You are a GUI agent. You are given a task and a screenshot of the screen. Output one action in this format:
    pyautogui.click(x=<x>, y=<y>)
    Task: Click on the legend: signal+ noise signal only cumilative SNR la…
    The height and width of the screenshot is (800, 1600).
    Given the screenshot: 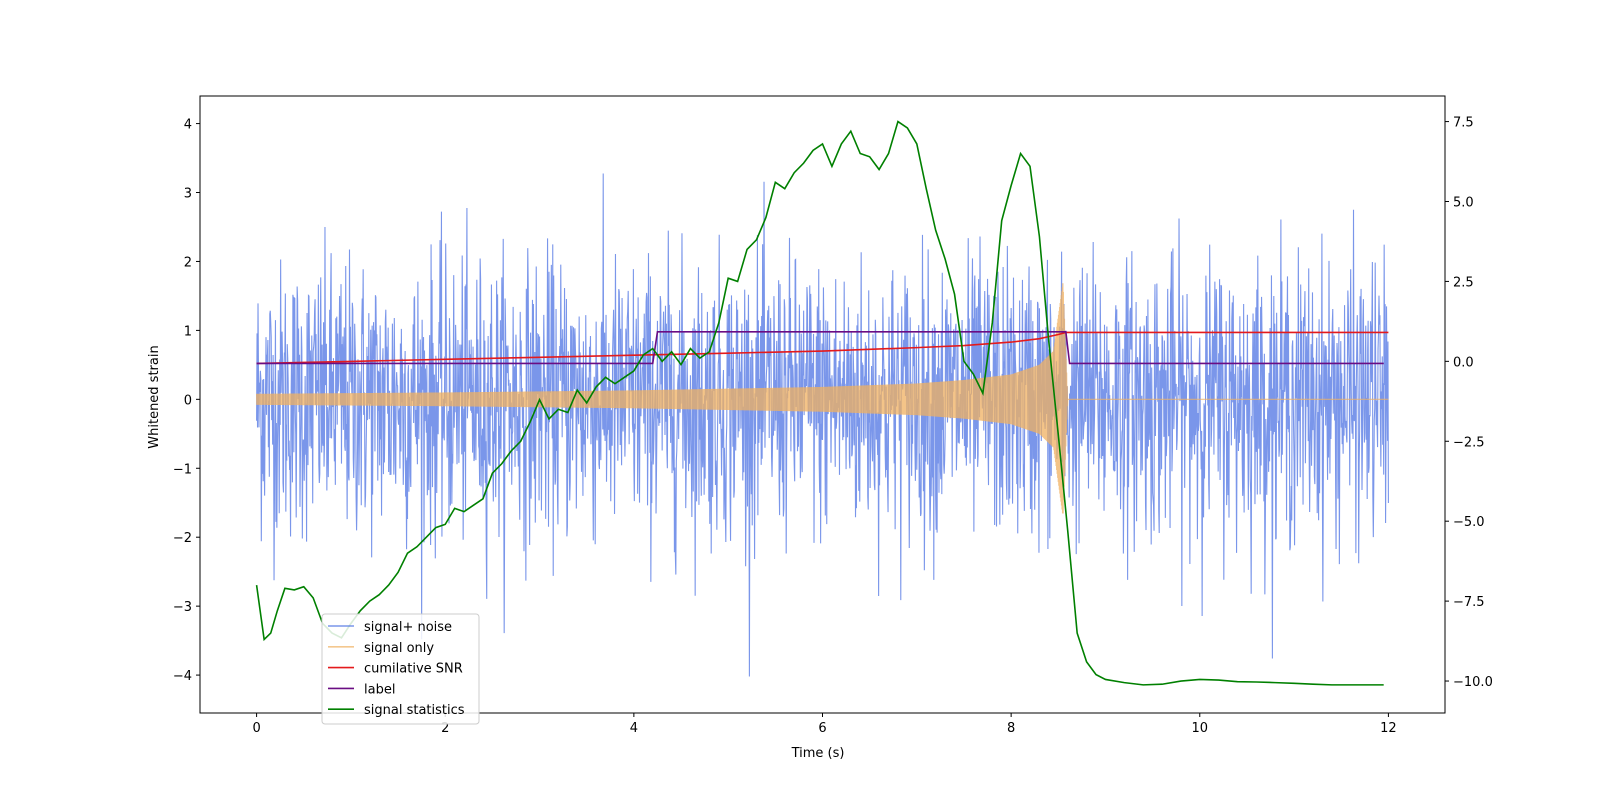 What is the action you would take?
    pyautogui.click(x=400, y=669)
    